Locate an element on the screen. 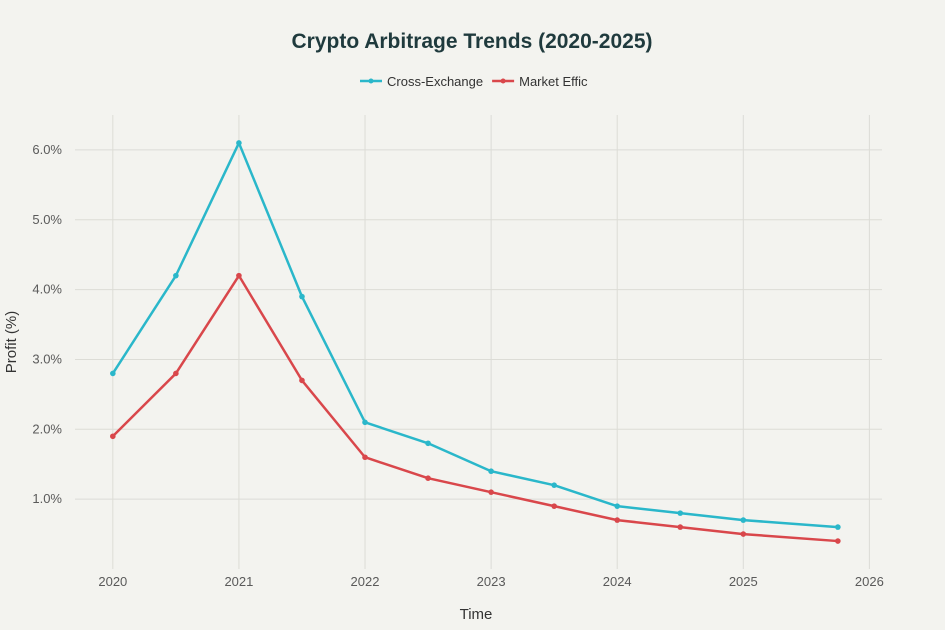 The height and width of the screenshot is (630, 945). x-axis-ticks: 2020 2021 2022 2023 2024 2025 2026 is located at coordinates (490, 581).